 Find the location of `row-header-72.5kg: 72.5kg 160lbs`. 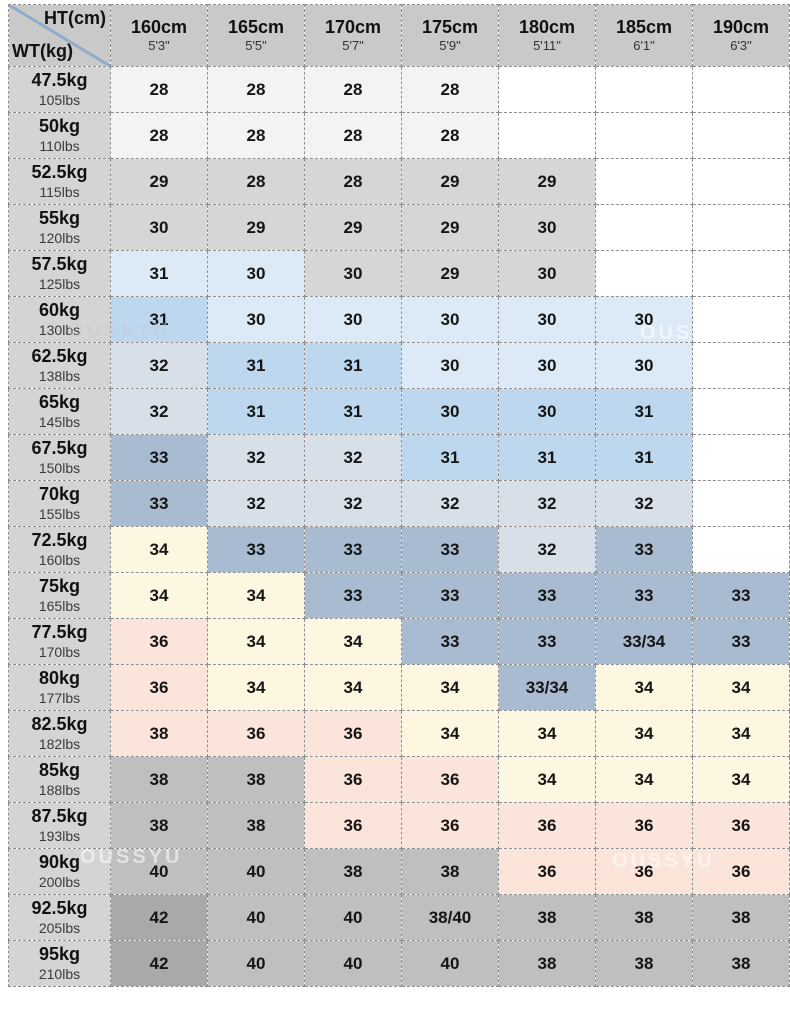

row-header-72.5kg: 72.5kg 160lbs is located at coordinates (59, 549).